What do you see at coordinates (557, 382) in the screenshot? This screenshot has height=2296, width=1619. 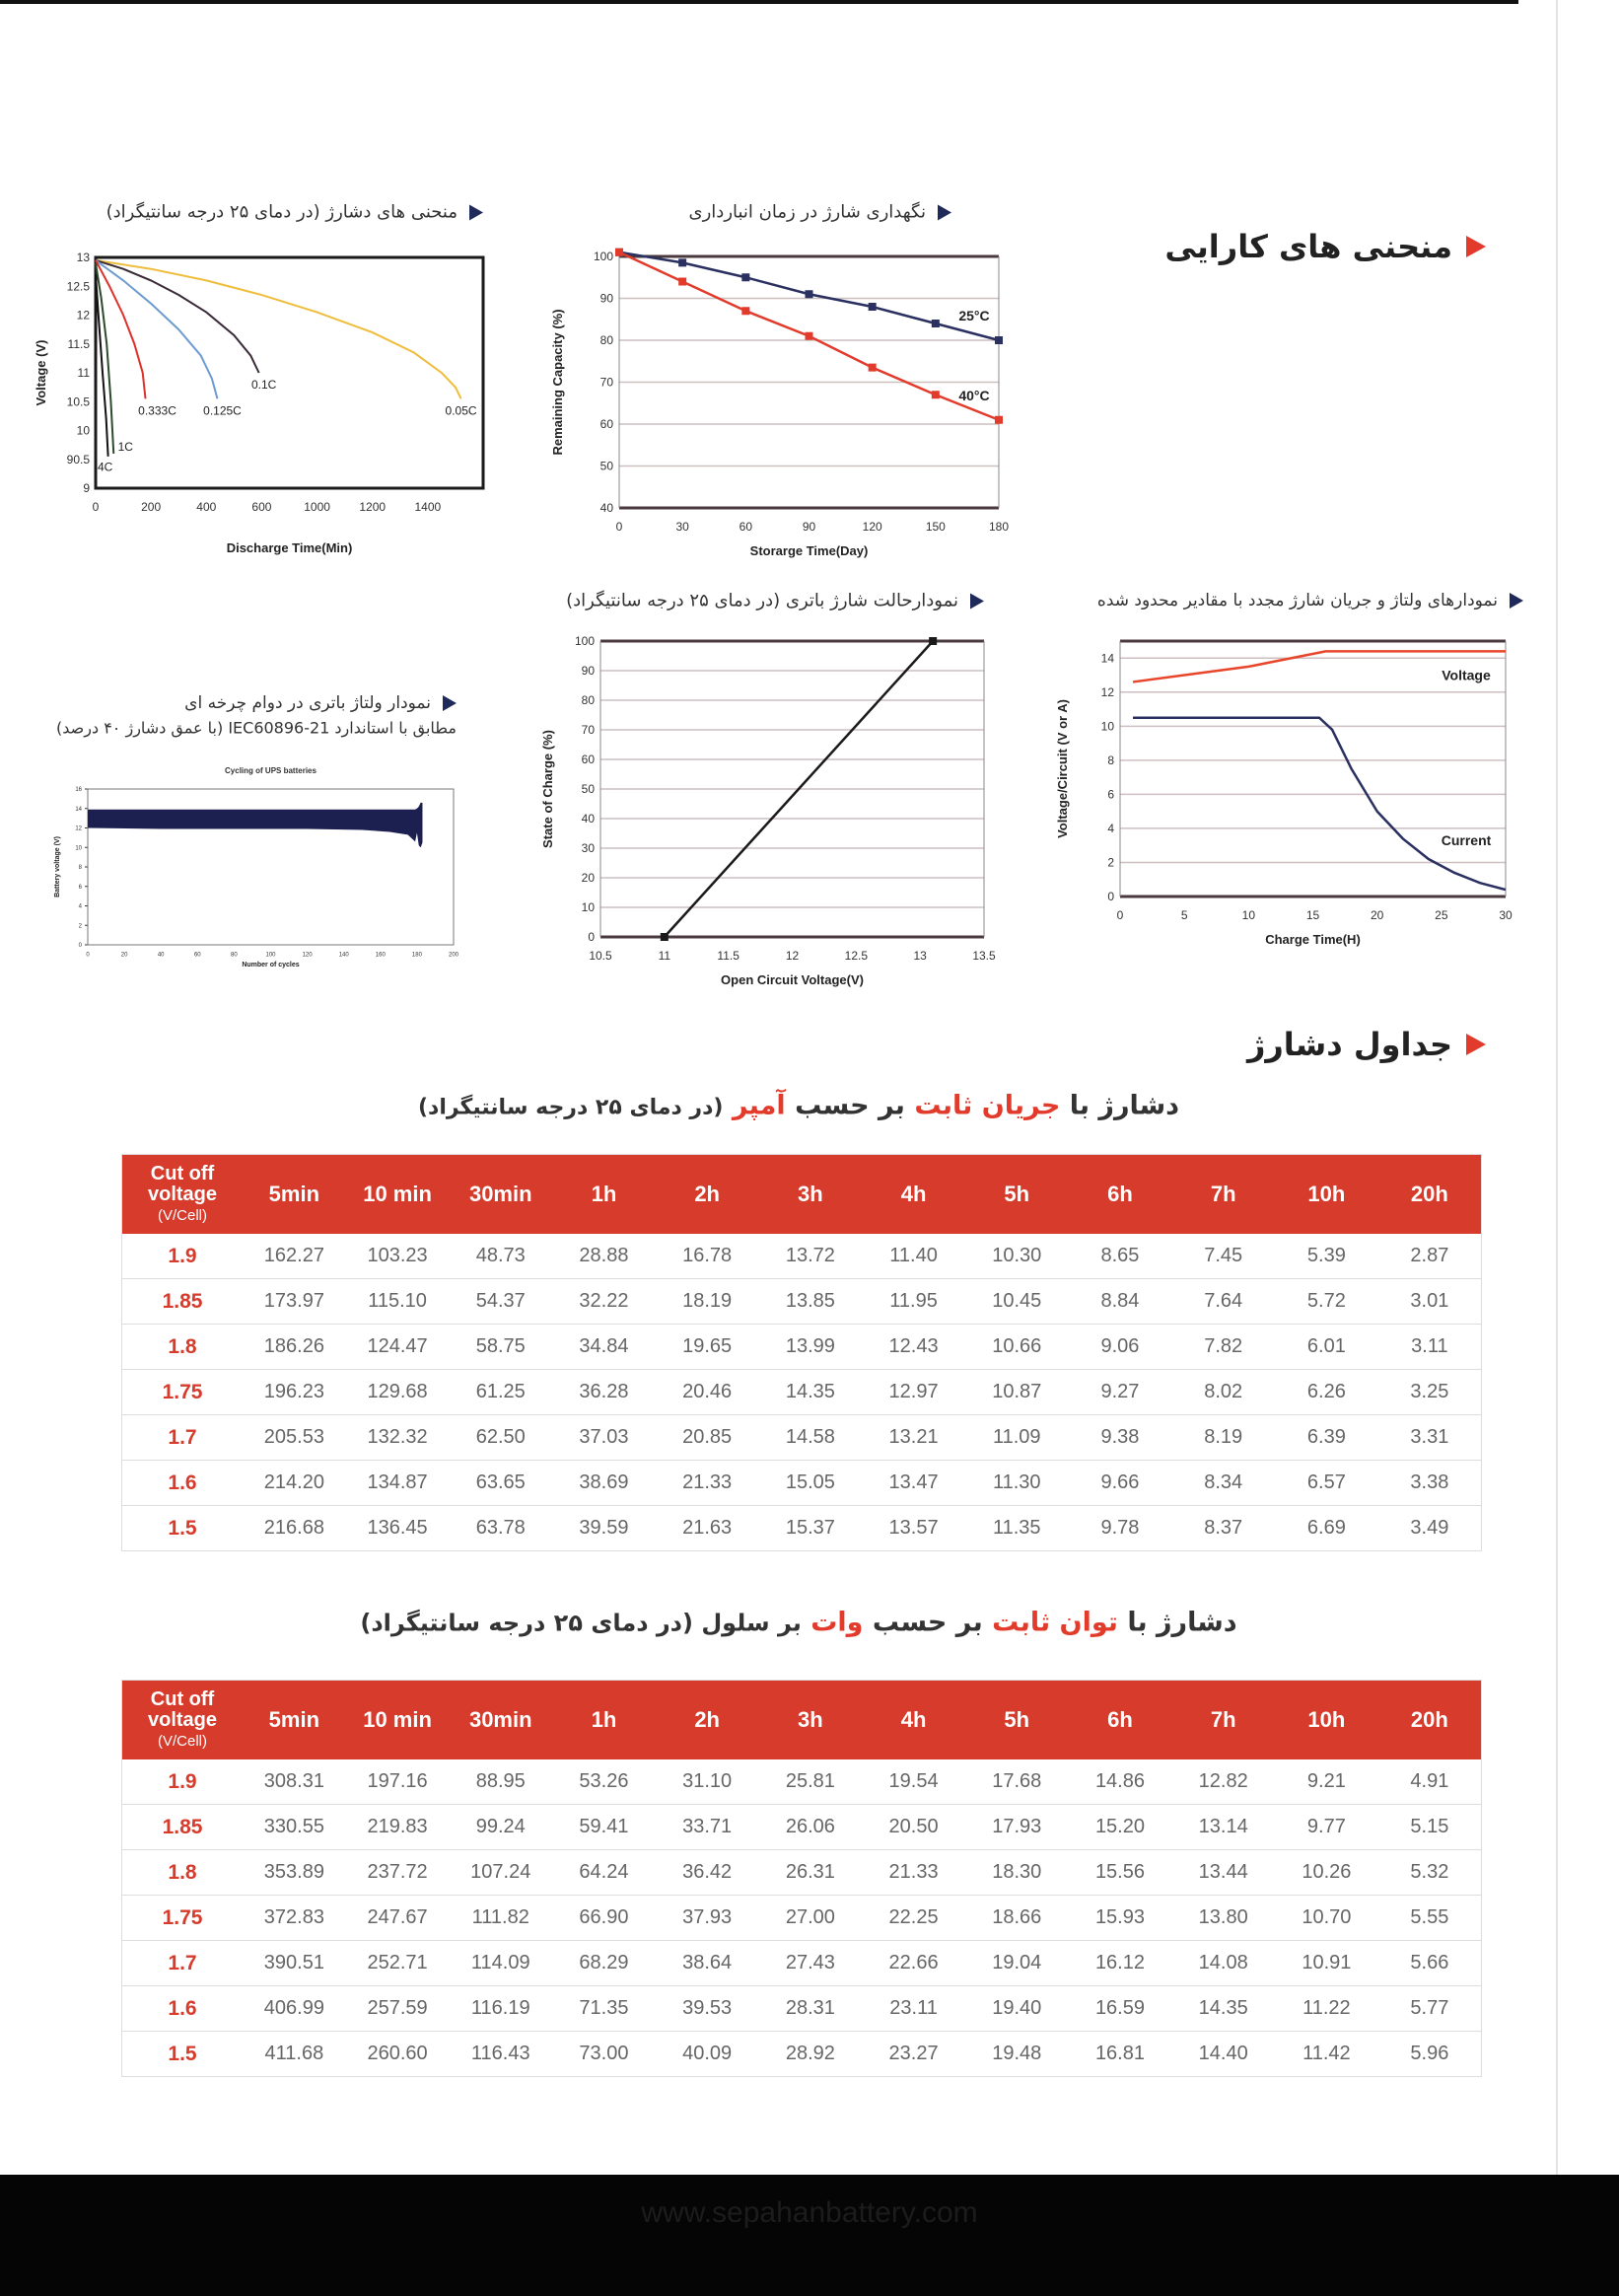 I see `y-axis-label: Remaining Capacity (%)` at bounding box center [557, 382].